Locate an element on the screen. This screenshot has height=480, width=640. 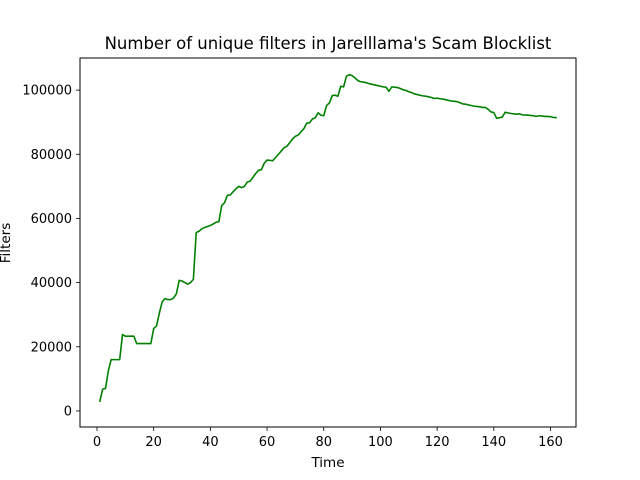
x-tick-label: 60 is located at coordinates (267, 442).